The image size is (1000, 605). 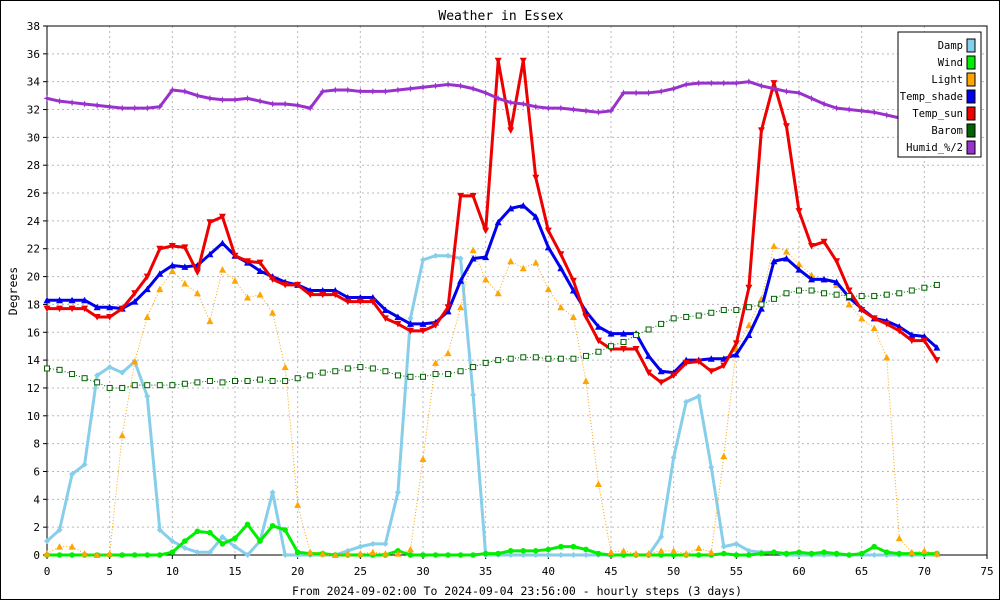 I want to click on y-tick-label: 2, so click(x=36, y=527).